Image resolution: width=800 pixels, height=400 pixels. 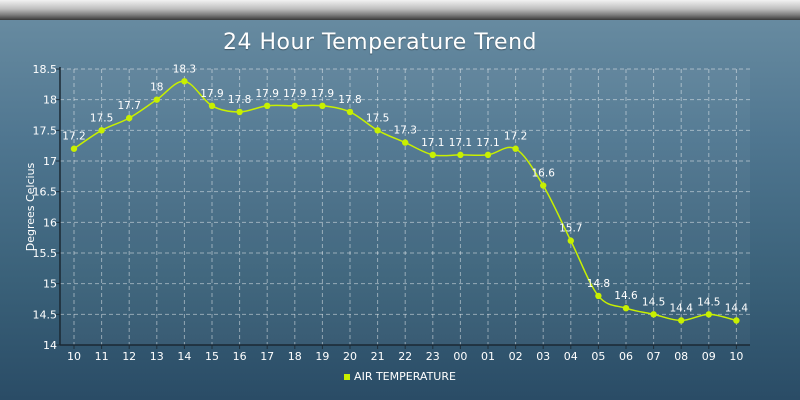 I want to click on x-tick-label: 02, so click(x=516, y=356).